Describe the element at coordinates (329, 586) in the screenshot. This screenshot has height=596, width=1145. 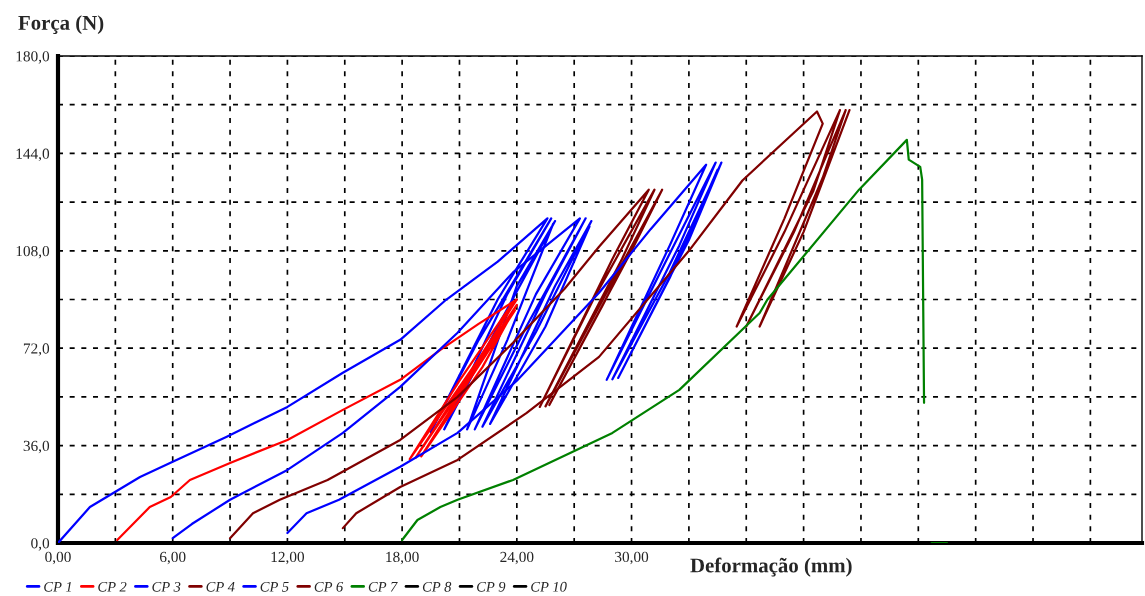
I see `legend-label: CP 6` at that location.